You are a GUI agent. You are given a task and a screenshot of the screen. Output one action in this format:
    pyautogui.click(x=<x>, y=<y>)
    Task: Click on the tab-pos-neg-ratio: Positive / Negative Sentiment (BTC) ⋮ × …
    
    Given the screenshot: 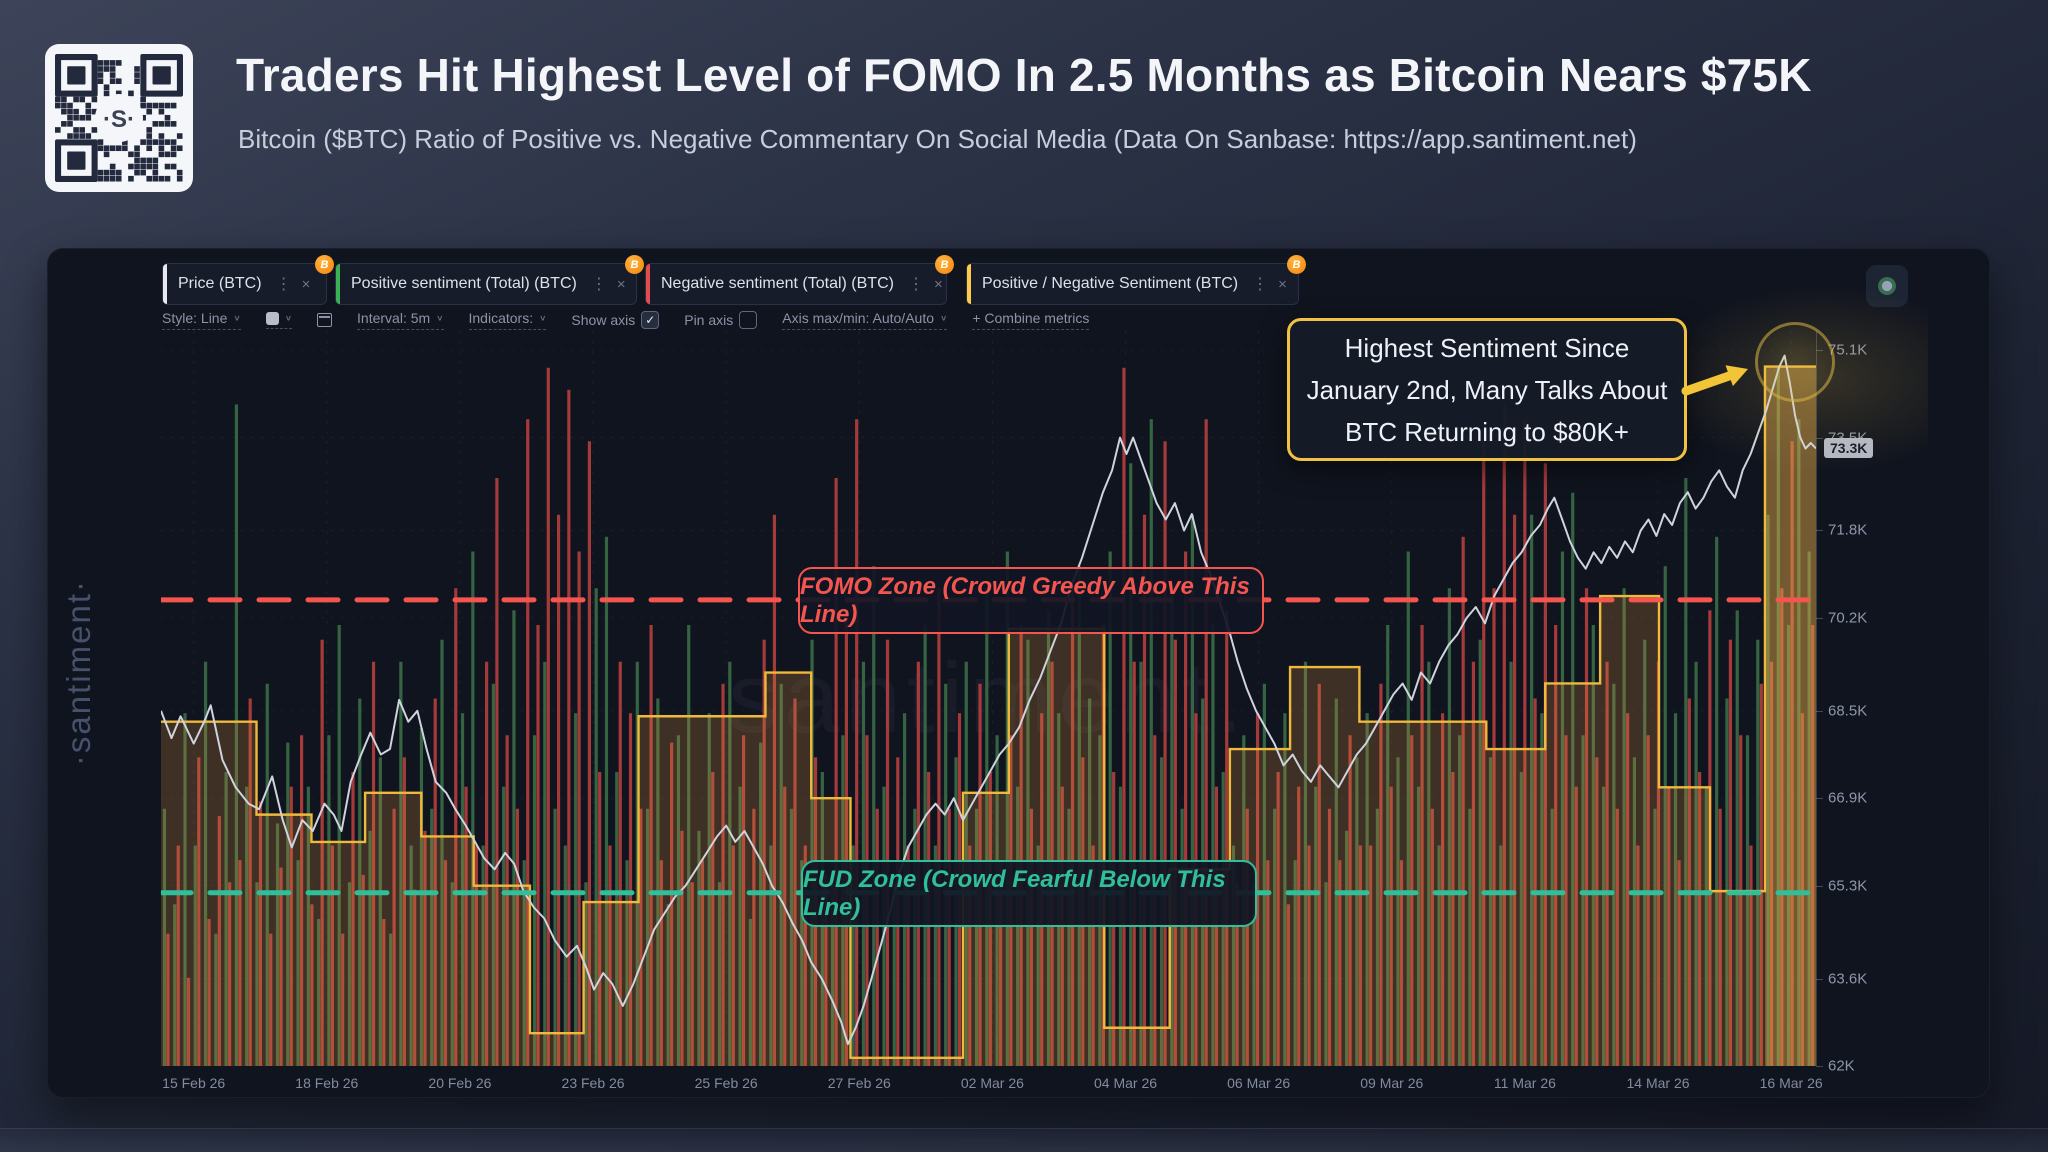 What is the action you would take?
    pyautogui.click(x=1136, y=280)
    